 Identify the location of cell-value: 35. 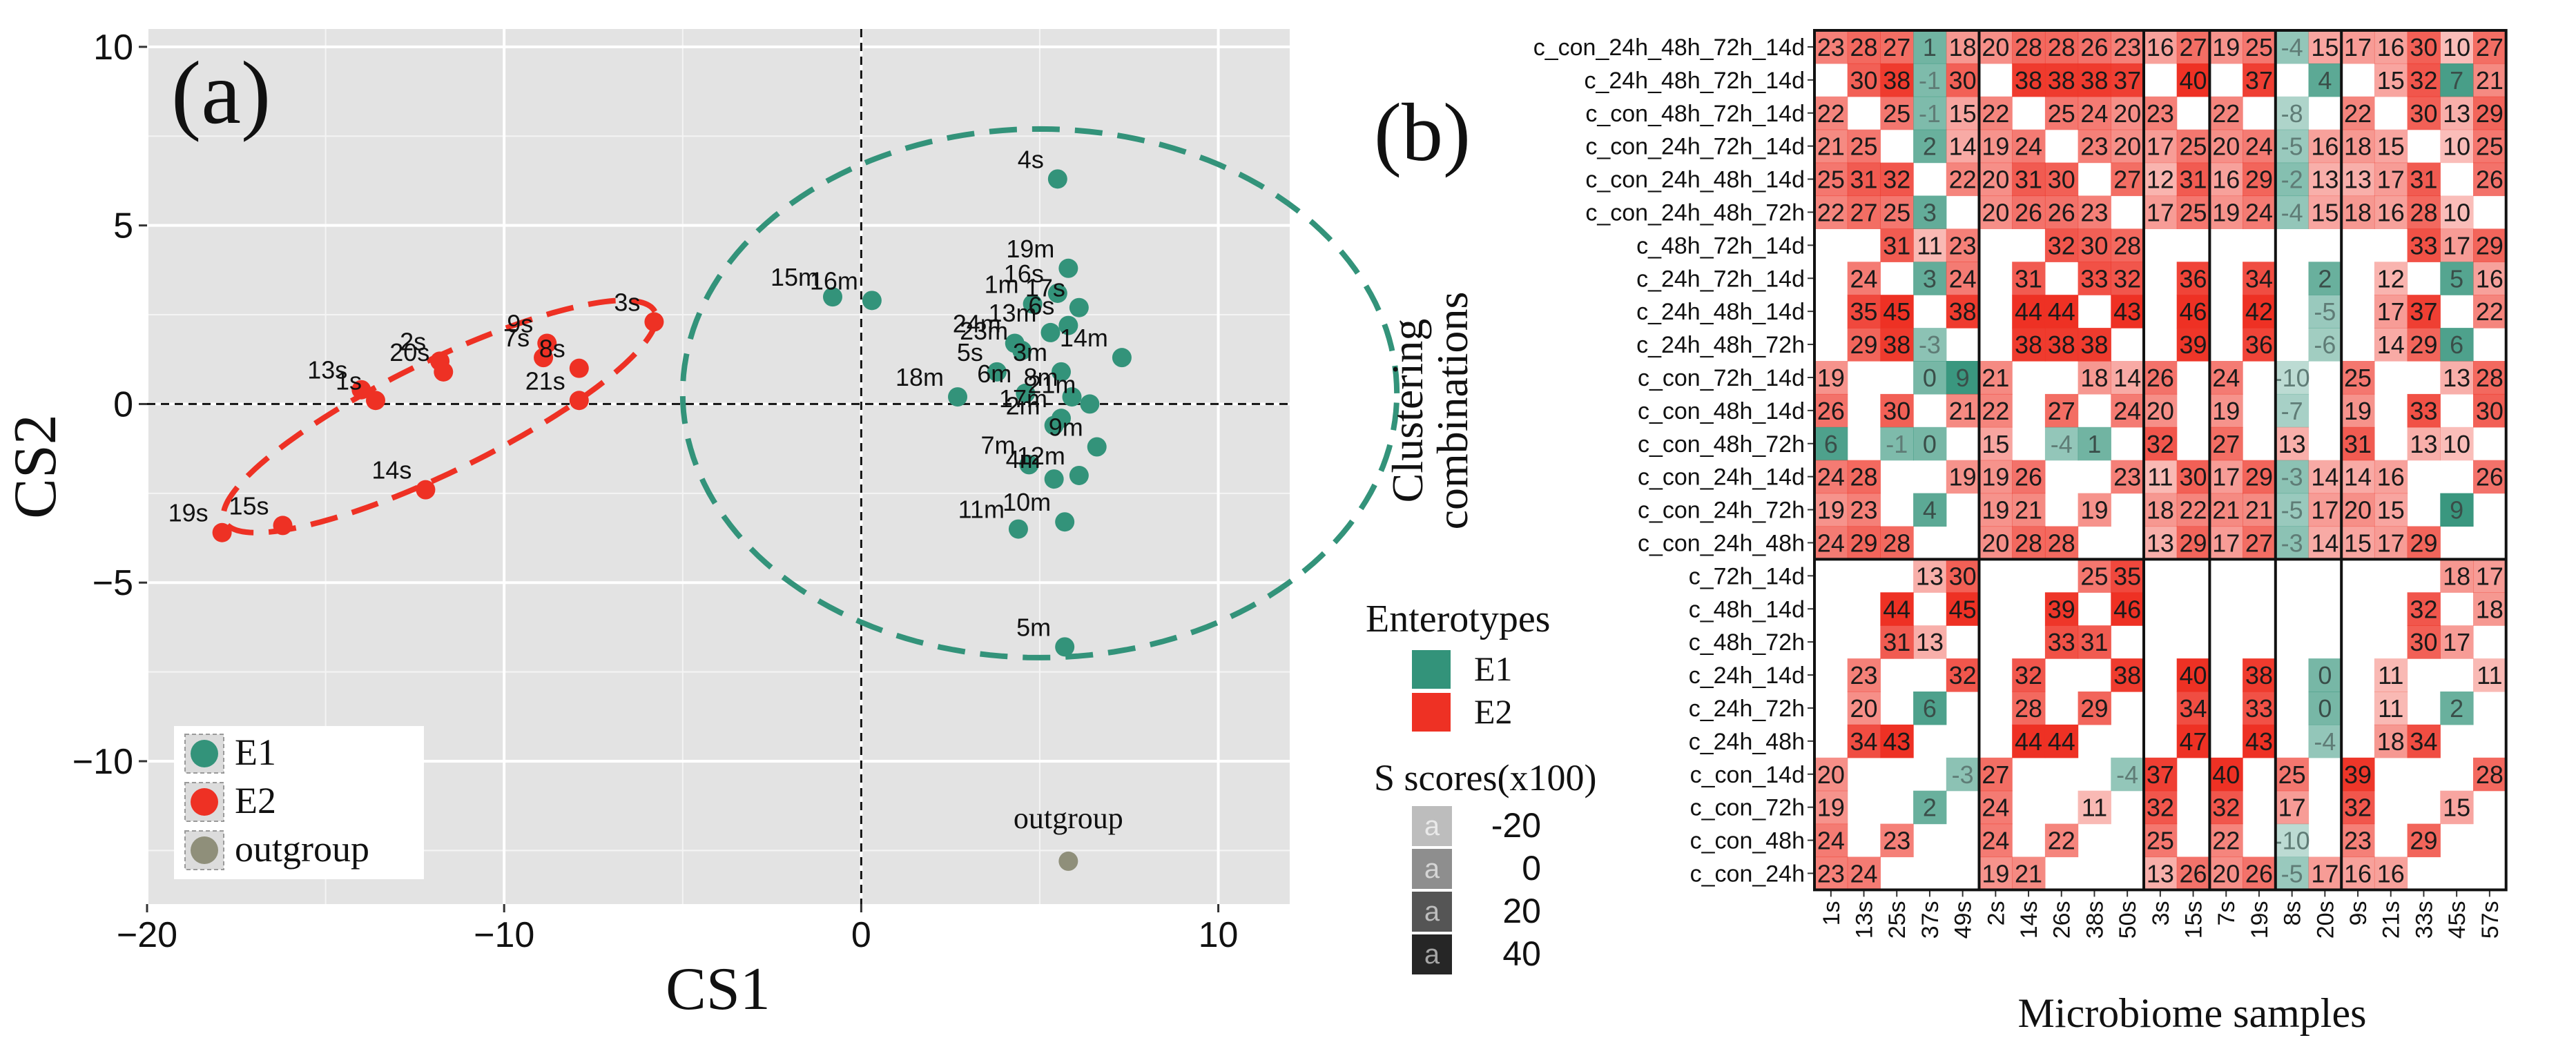
(1864, 311).